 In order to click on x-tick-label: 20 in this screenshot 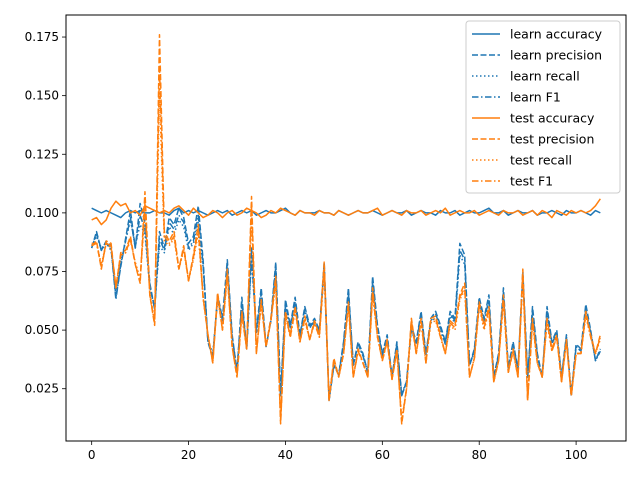, I will do `click(188, 455)`.